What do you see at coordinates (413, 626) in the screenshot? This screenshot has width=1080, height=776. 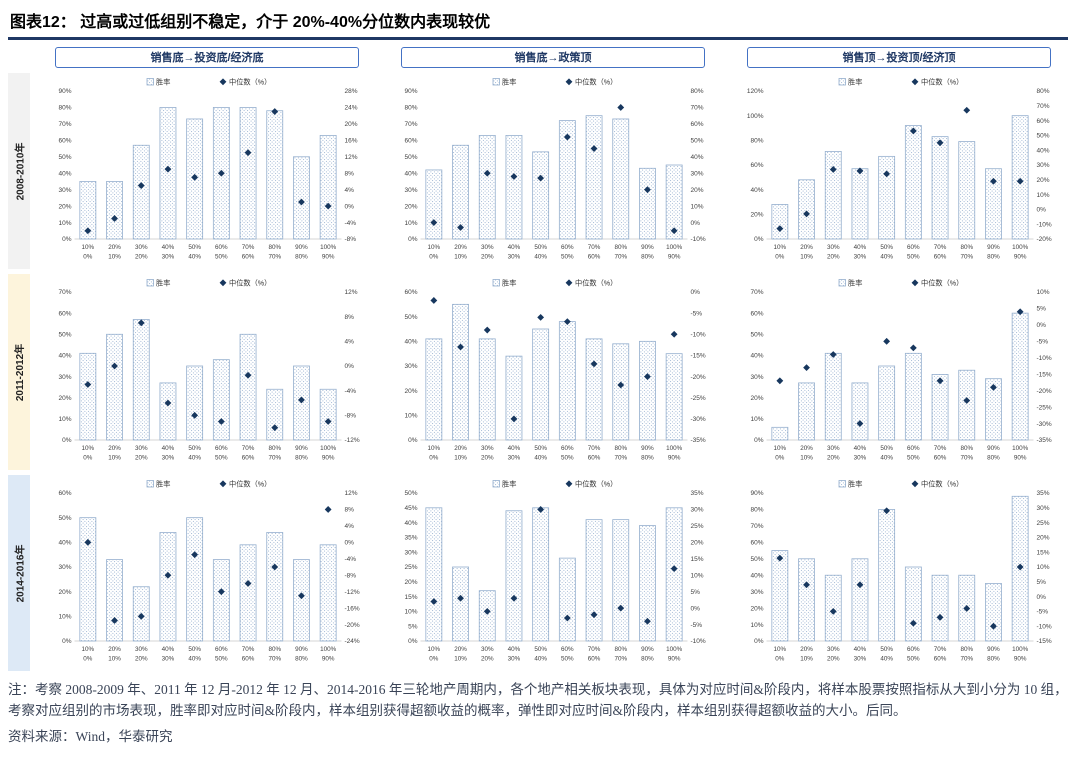 I see `left-axis-tick: 5%` at bounding box center [413, 626].